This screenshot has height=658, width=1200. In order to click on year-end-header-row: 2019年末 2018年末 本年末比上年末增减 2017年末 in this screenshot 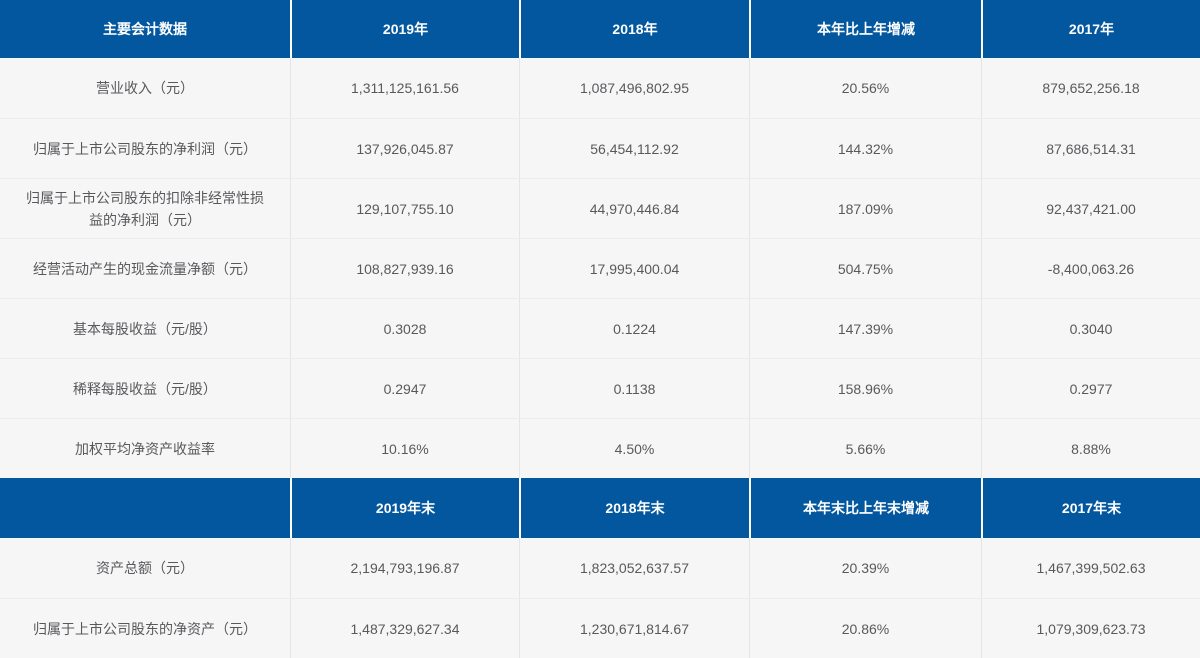, I will do `click(600, 508)`.